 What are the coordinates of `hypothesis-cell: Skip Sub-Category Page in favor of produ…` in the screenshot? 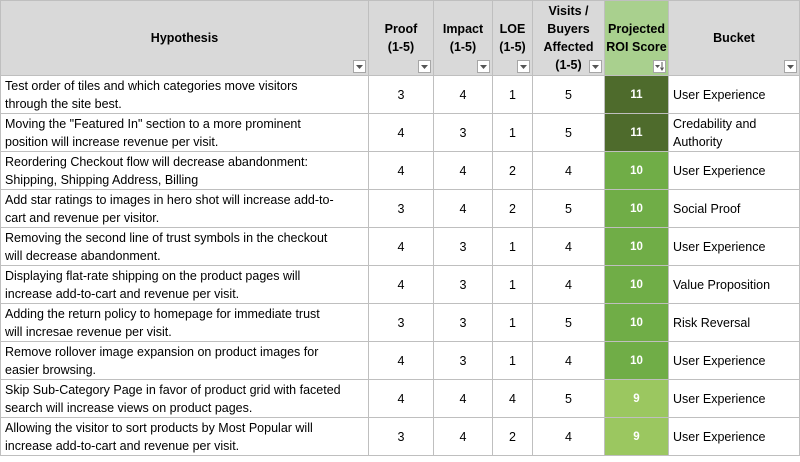 It's located at (184, 398).